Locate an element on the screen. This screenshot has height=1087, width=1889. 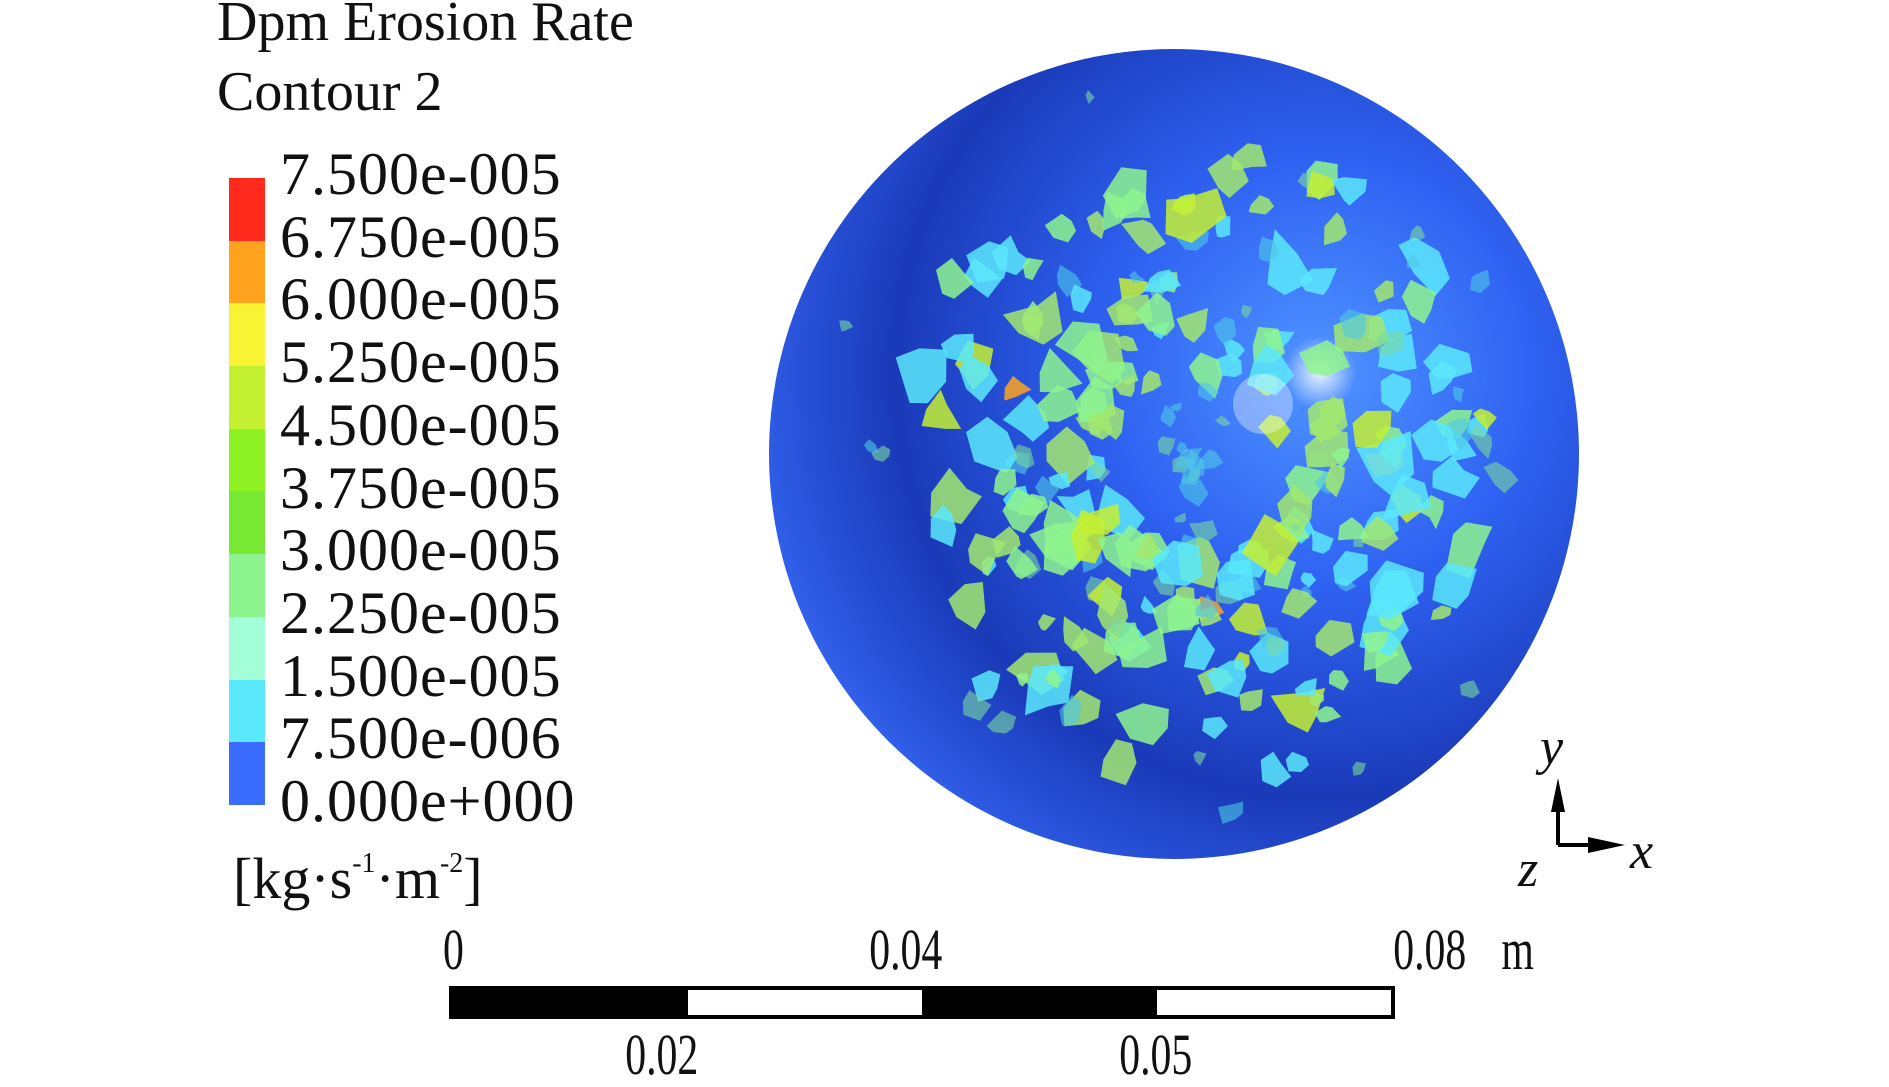
scale-label-top: 0 is located at coordinates (453, 949).